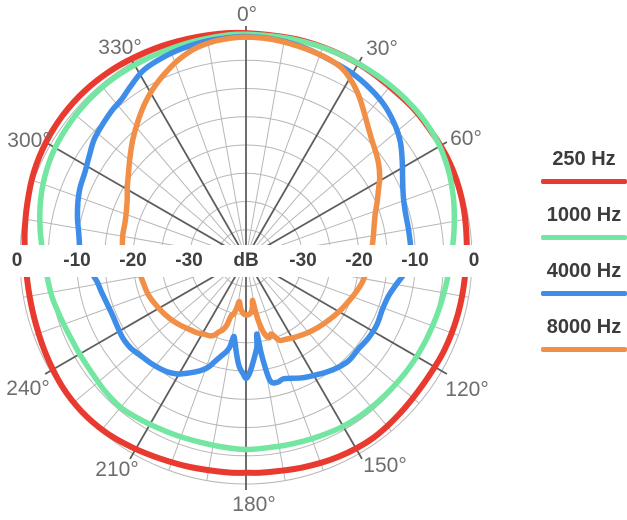 The width and height of the screenshot is (627, 520). I want to click on angle-label: 240°, so click(28, 388).